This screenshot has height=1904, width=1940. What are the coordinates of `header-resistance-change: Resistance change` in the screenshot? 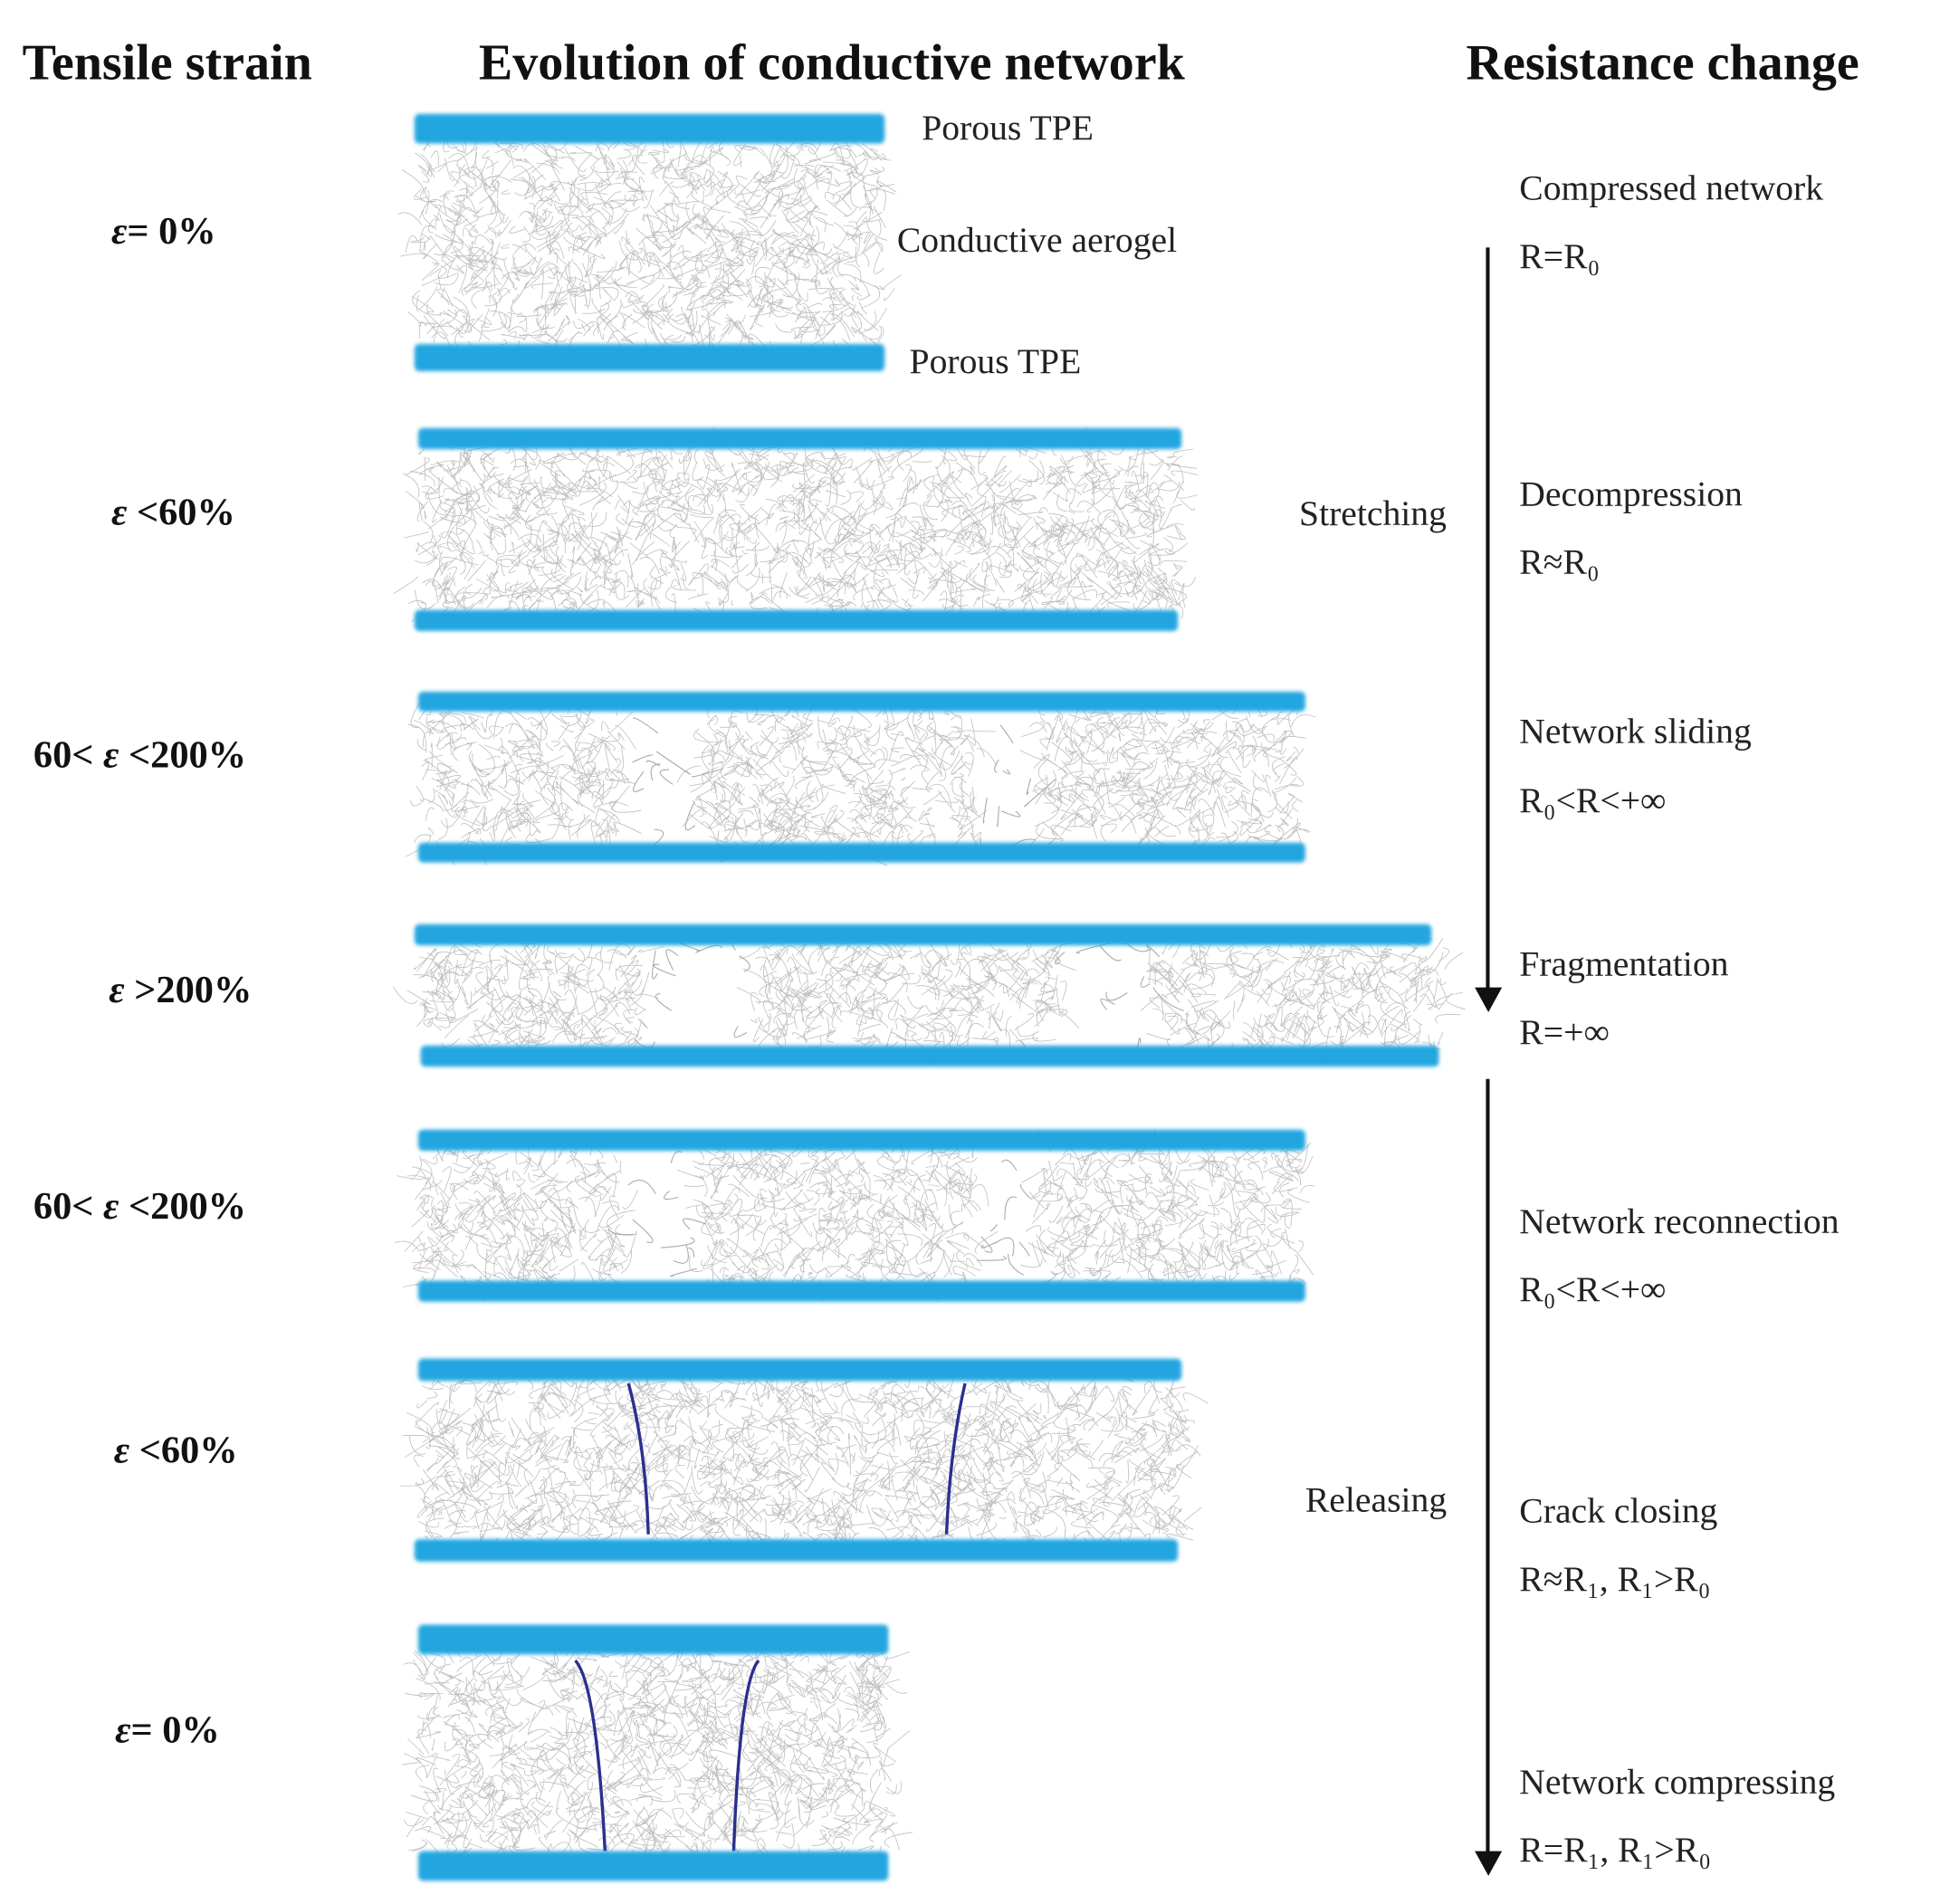 It's located at (1663, 62).